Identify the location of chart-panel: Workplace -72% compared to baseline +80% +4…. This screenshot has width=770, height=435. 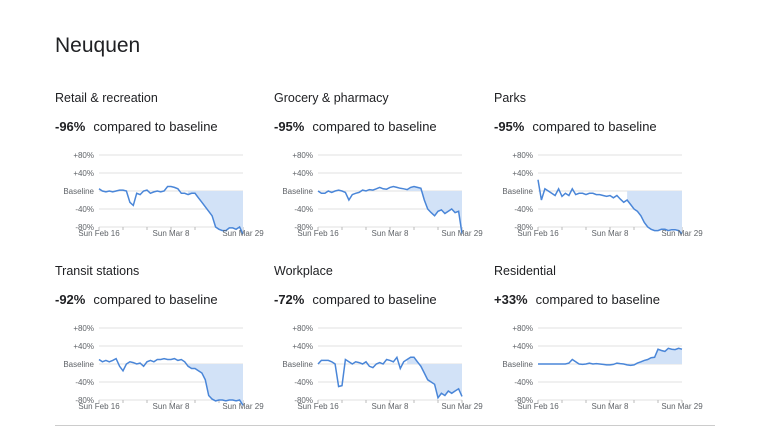
(381, 344).